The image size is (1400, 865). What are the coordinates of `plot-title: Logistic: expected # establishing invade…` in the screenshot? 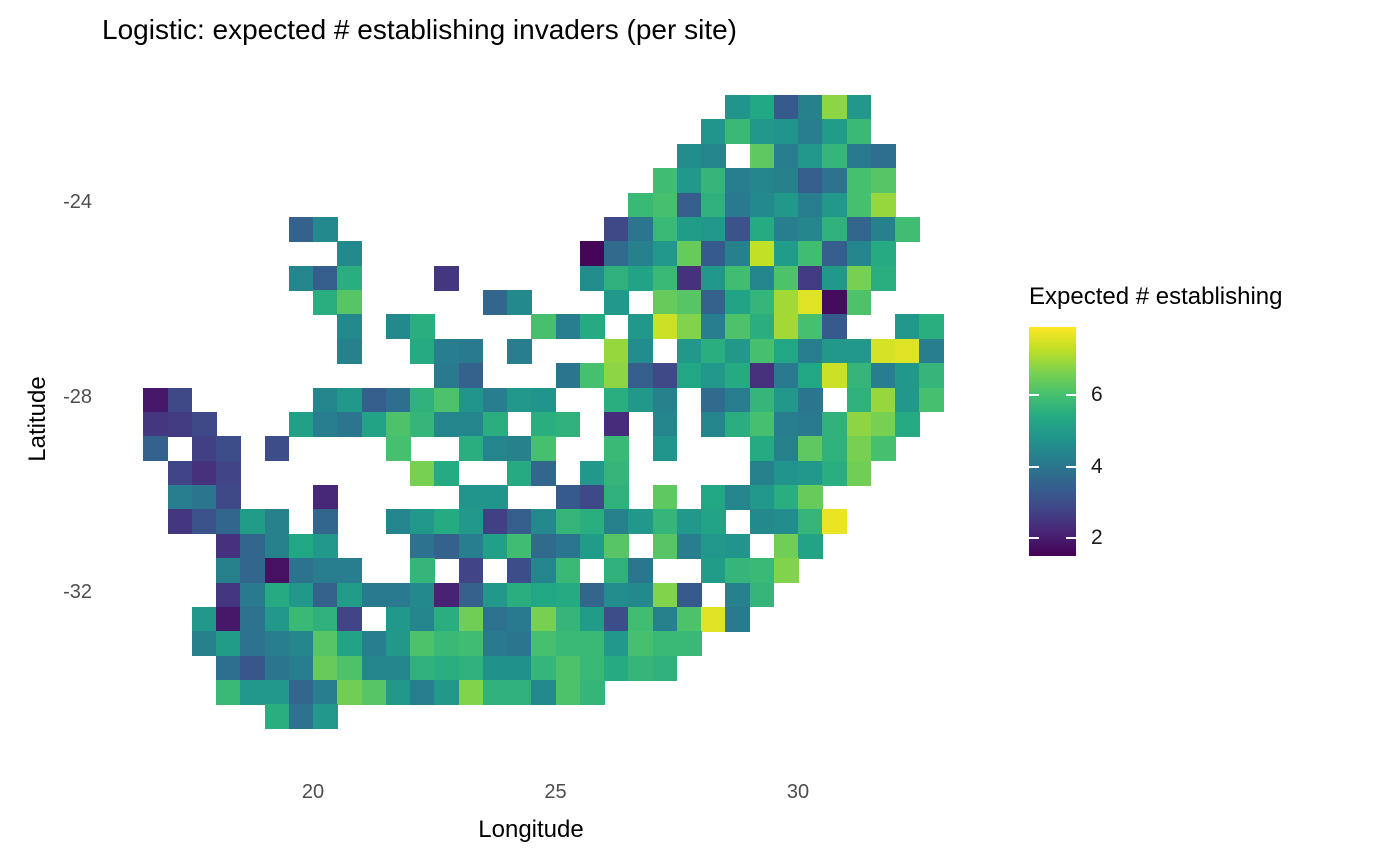 It's located at (420, 29).